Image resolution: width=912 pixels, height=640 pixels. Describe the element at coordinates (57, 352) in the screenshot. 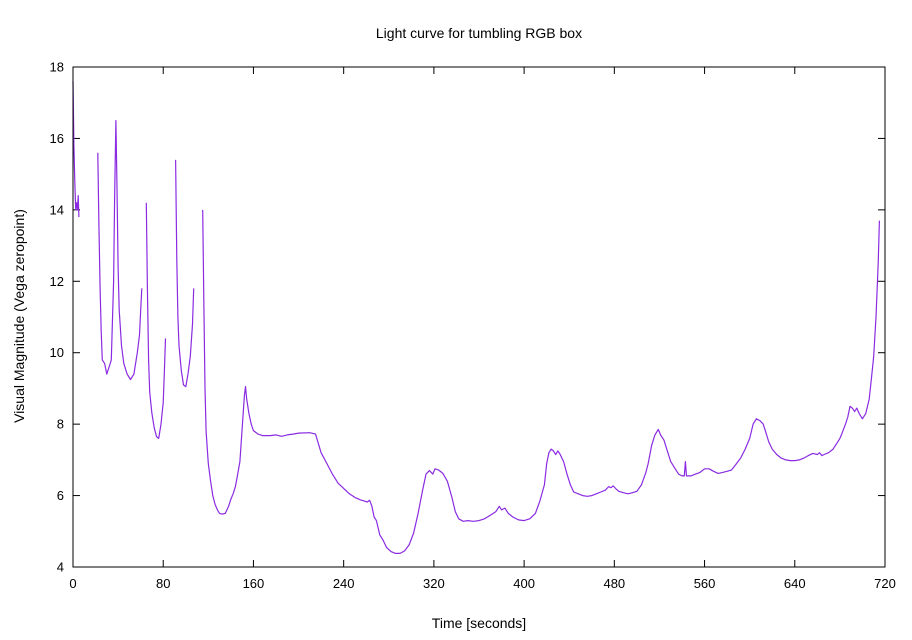

I see `y-tick-label: 10` at that location.